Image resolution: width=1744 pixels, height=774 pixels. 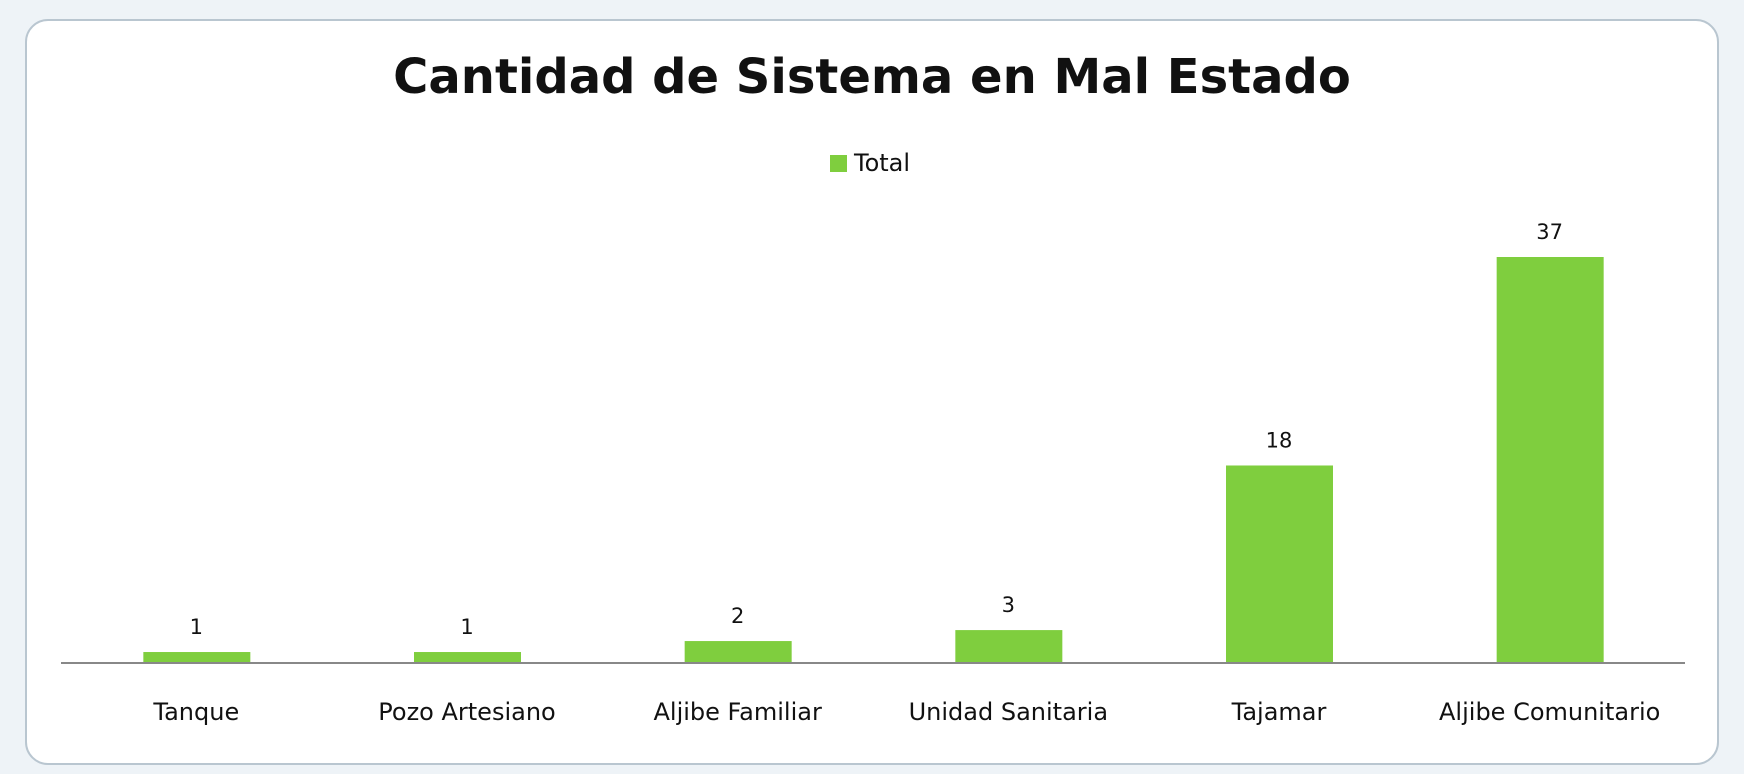 I want to click on data-label: 2, so click(x=737, y=616).